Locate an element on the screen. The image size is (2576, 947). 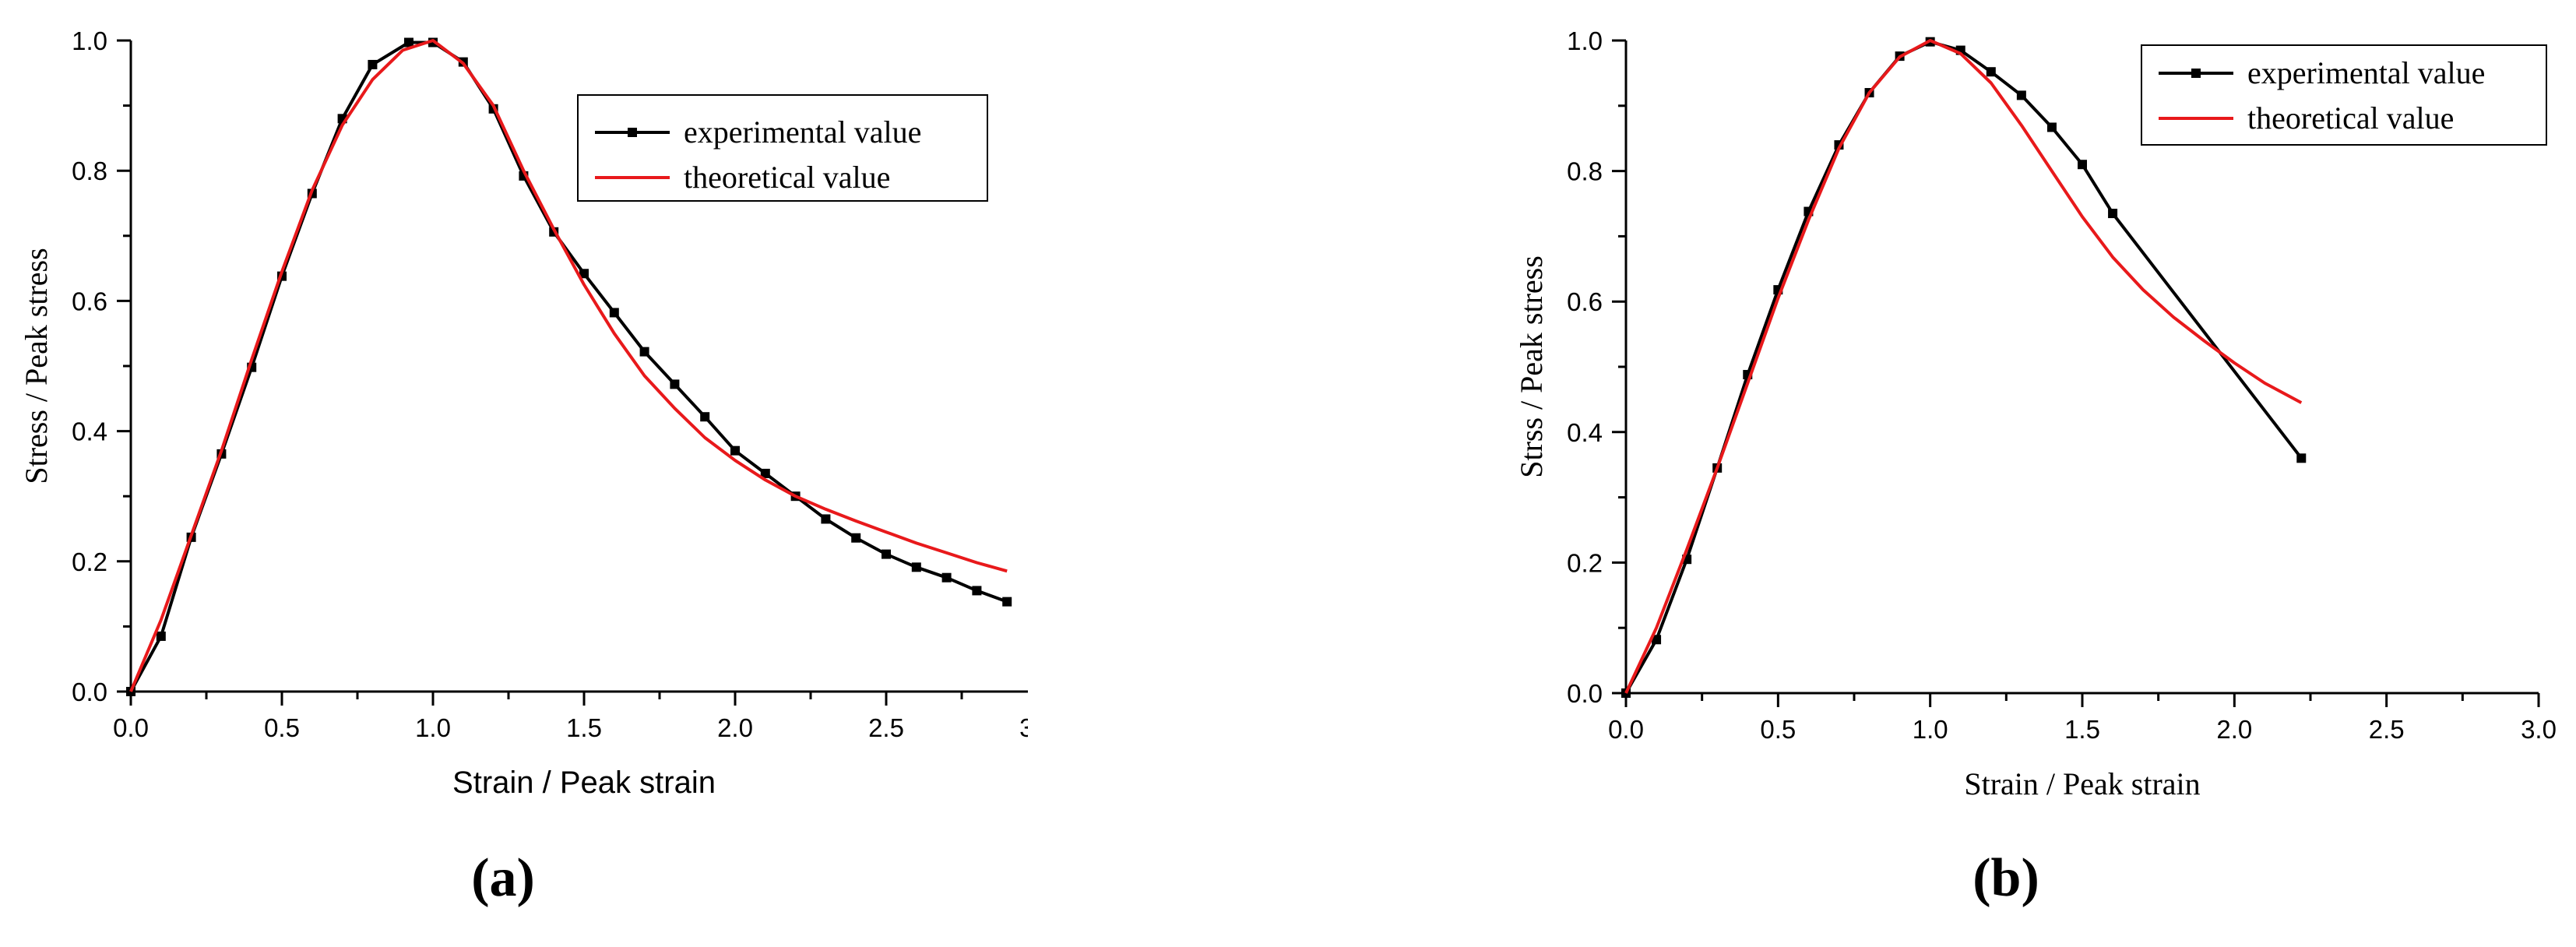
y-axis-label: Stress / Peak stress is located at coordinates (36, 366).